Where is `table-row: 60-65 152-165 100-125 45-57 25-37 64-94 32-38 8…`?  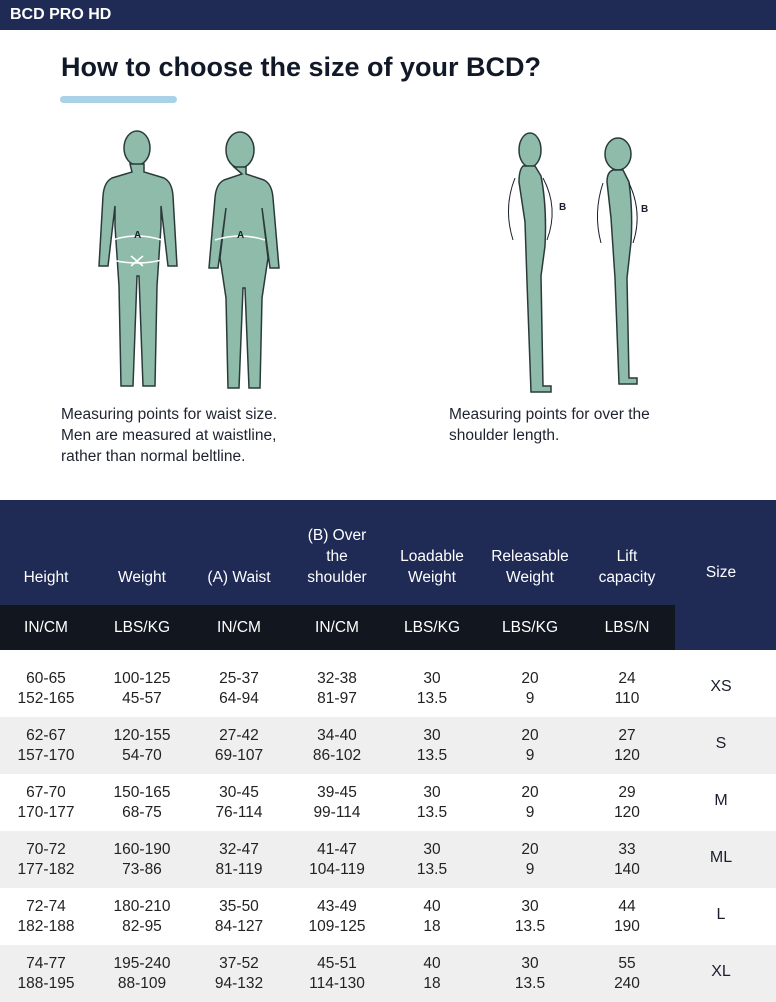
table-row: 60-65 152-165 100-125 45-57 25-37 64-94 32-38 8… is located at coordinates (388, 688).